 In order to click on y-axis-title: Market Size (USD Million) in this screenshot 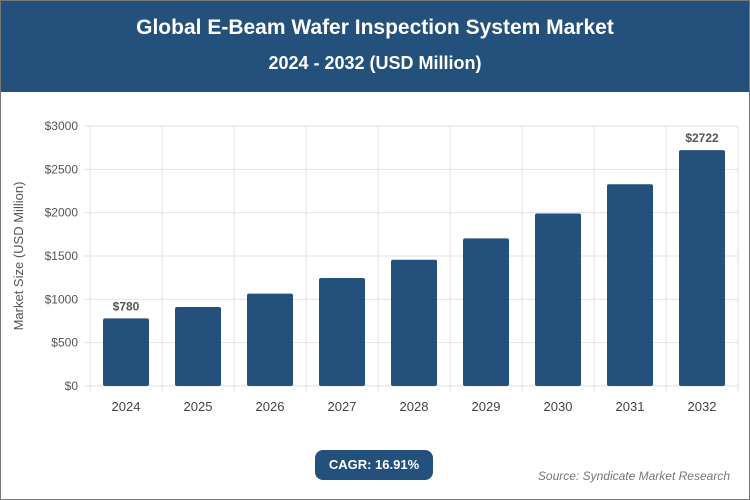, I will do `click(18, 256)`.